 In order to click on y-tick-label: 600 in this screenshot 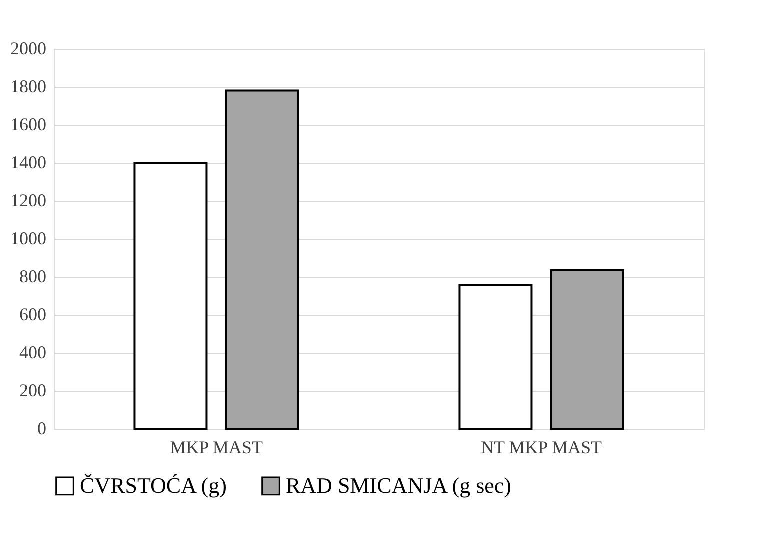, I will do `click(33, 314)`.